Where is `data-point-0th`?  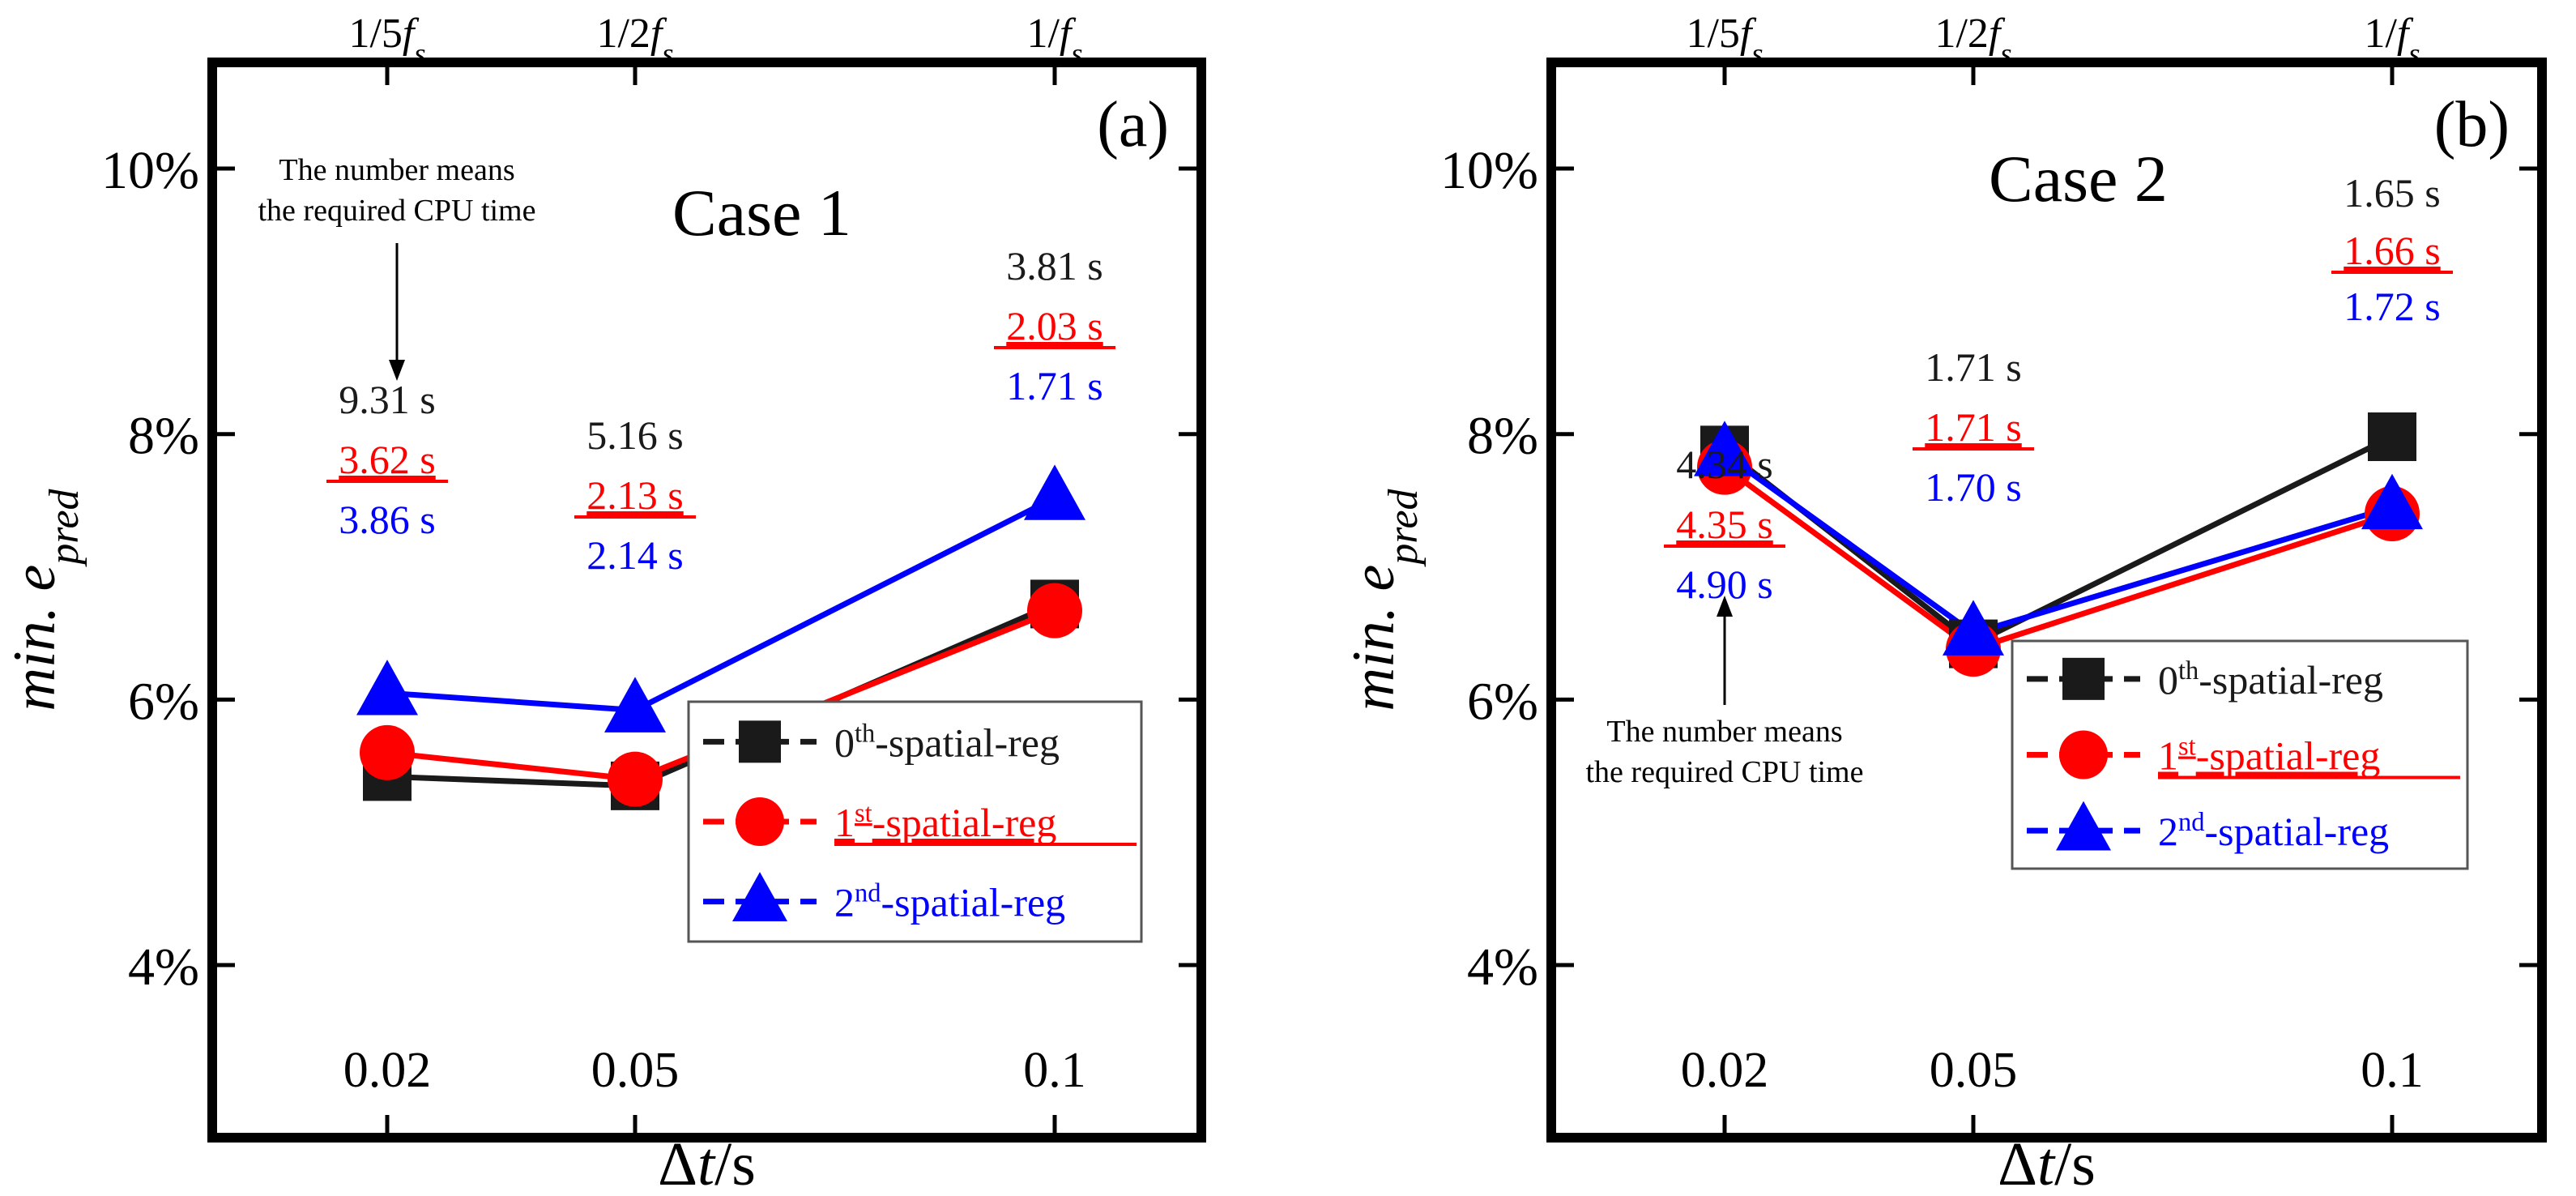
data-point-0th is located at coordinates (2392, 436).